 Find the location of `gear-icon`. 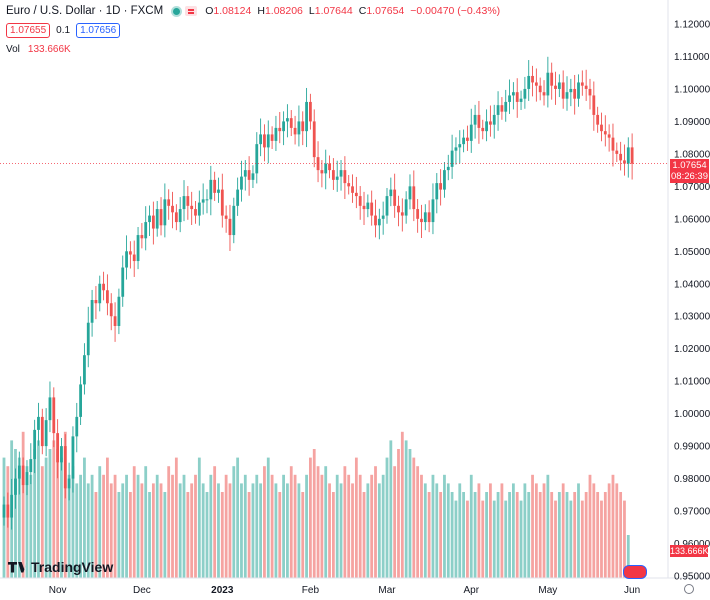

gear-icon is located at coordinates (689, 589).